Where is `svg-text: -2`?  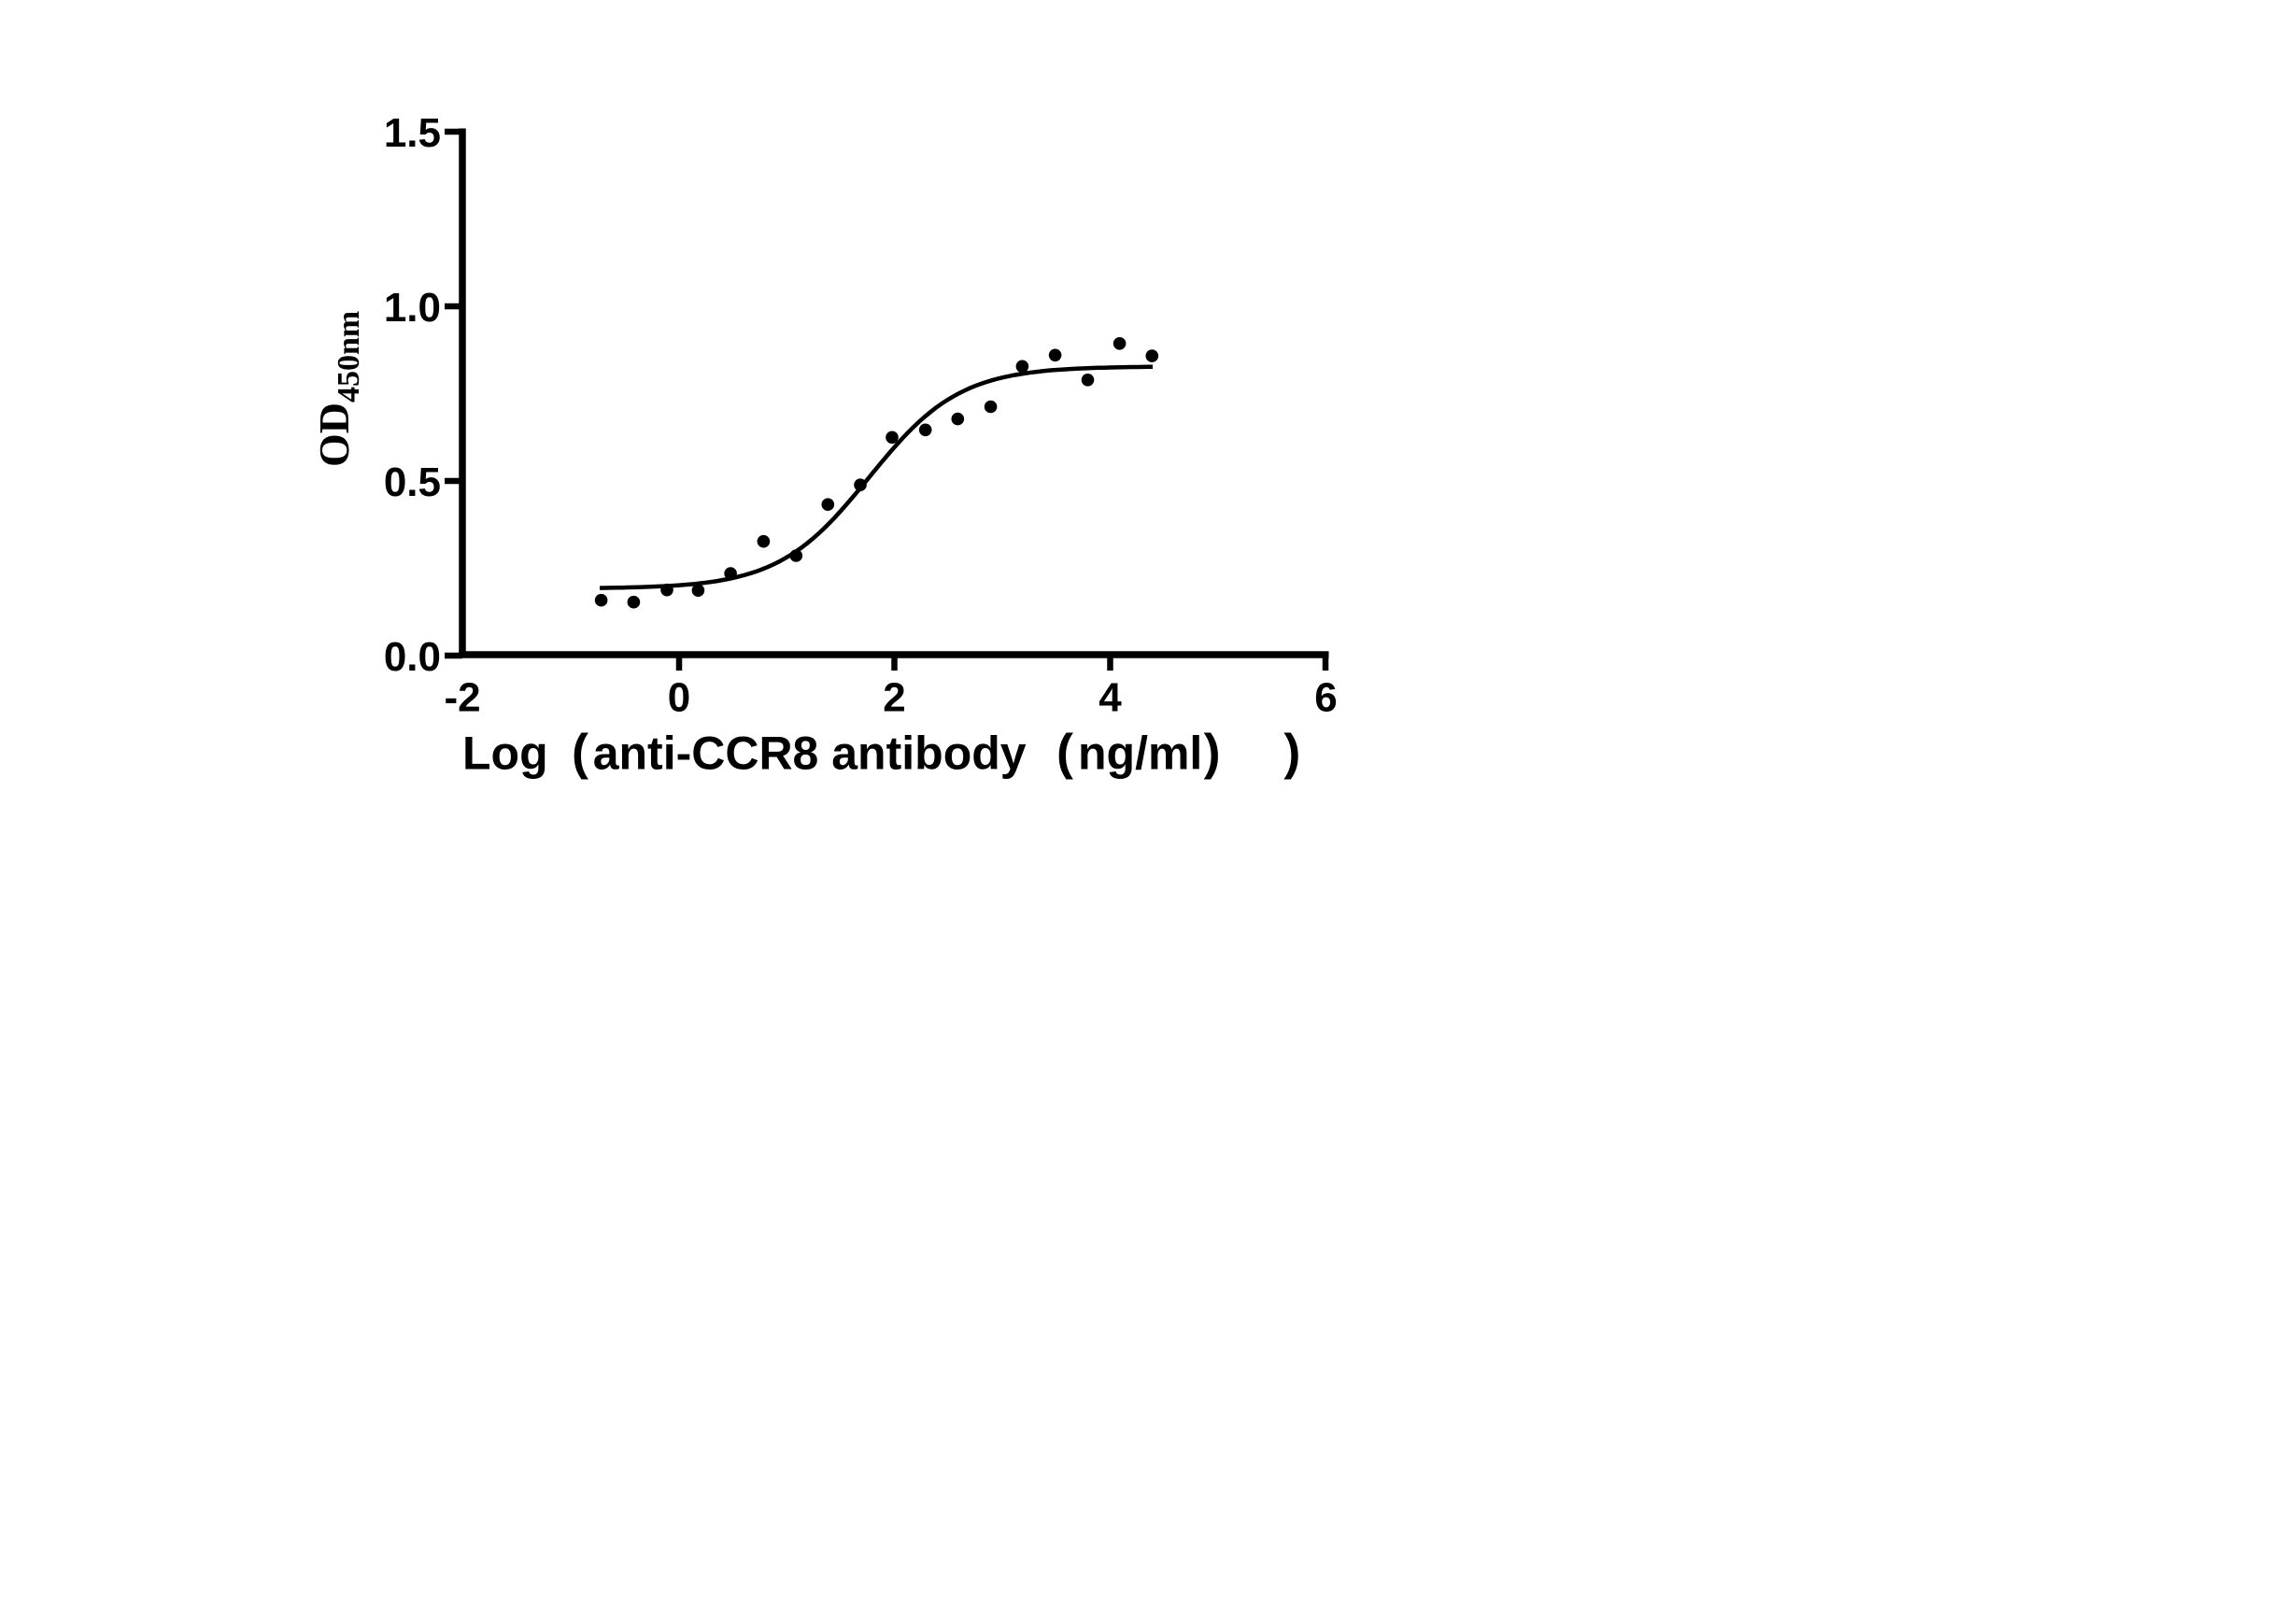
svg-text: -2 is located at coordinates (462, 698).